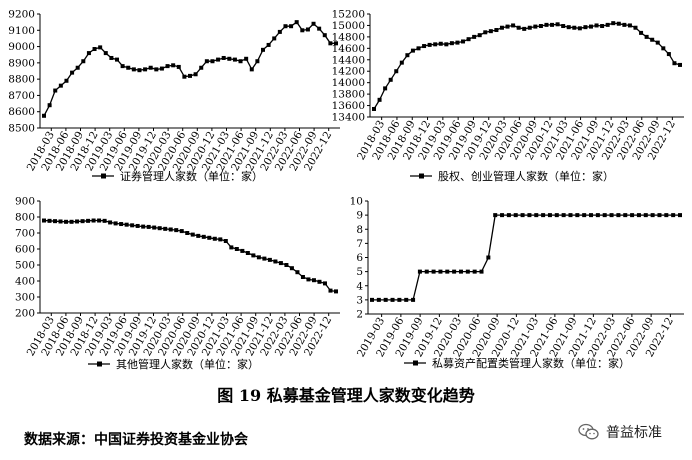  Describe the element at coordinates (526, 176) in the screenshot. I see `legend-label: 股权、创业管理人家数（单位：家）` at that location.